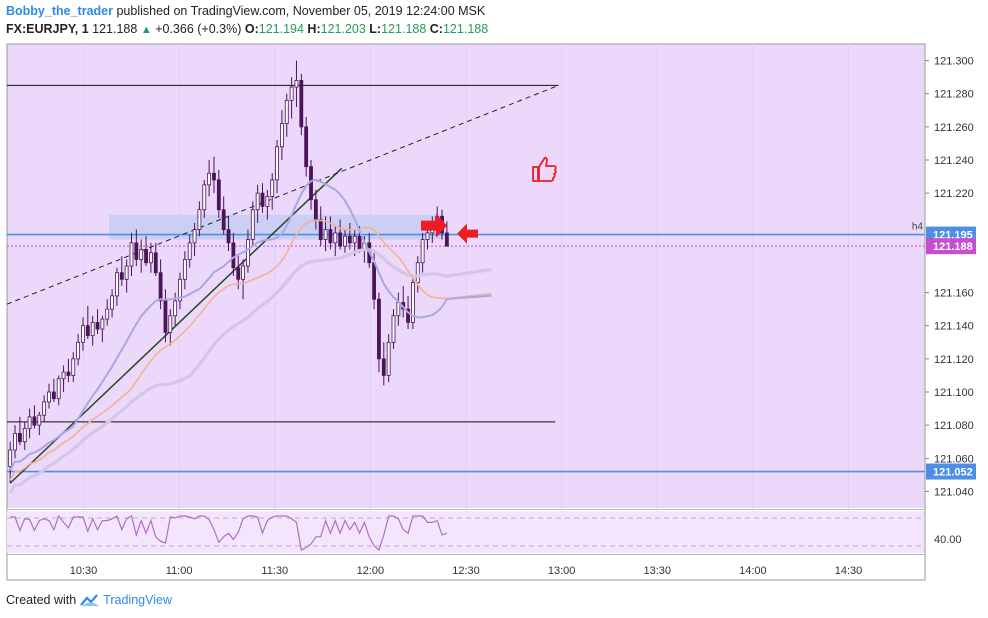 This screenshot has height=618, width=988. I want to click on symbol-label: FX:EURJPY, 1, so click(47, 29).